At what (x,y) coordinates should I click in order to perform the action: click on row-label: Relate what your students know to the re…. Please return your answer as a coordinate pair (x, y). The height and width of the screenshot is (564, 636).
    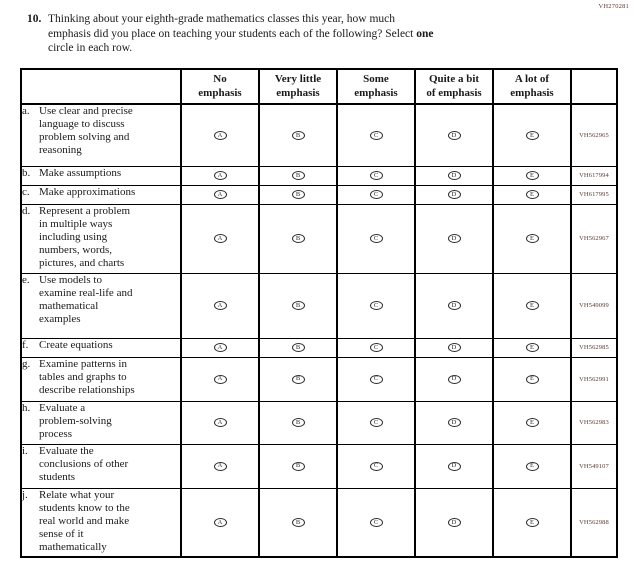
    Looking at the image, I should click on (84, 520).